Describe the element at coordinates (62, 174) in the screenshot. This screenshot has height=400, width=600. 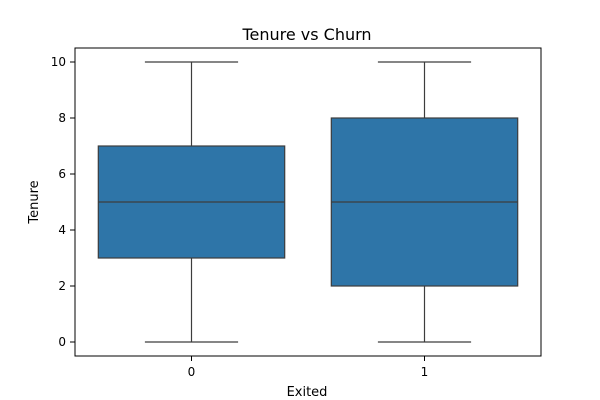
I see `y-tick-label: 6` at that location.